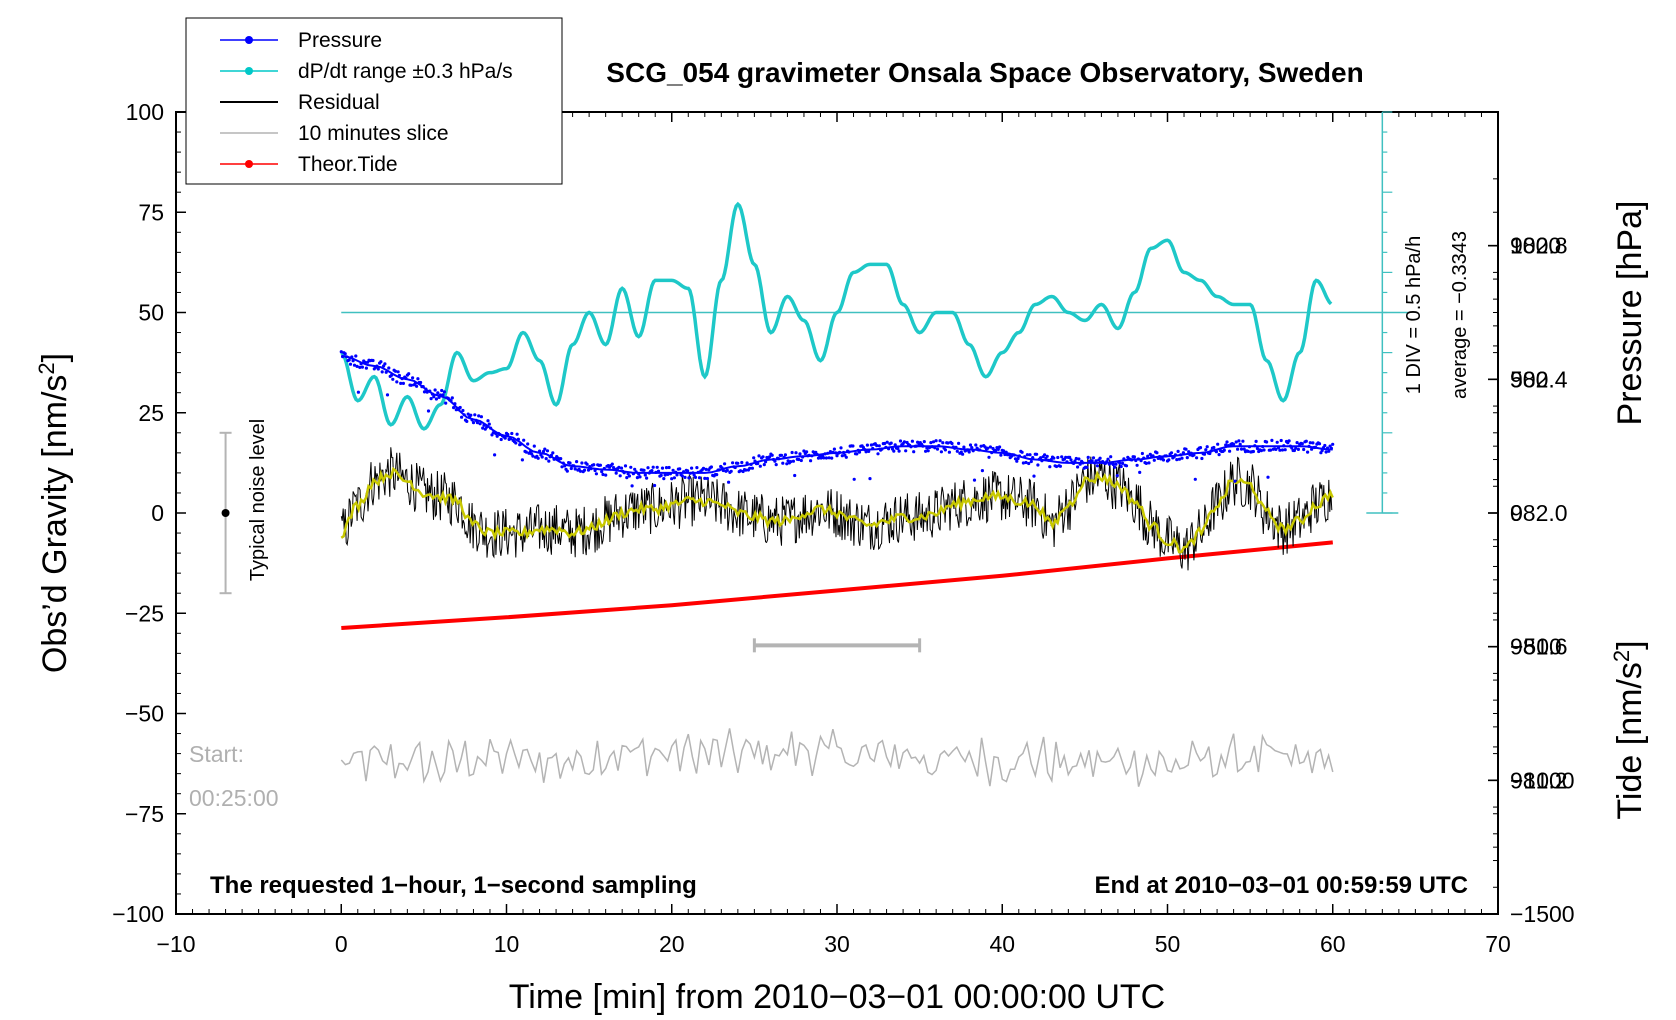 The height and width of the screenshot is (1020, 1676). What do you see at coordinates (151, 313) in the screenshot?
I see `y-tick-label-left: 50` at bounding box center [151, 313].